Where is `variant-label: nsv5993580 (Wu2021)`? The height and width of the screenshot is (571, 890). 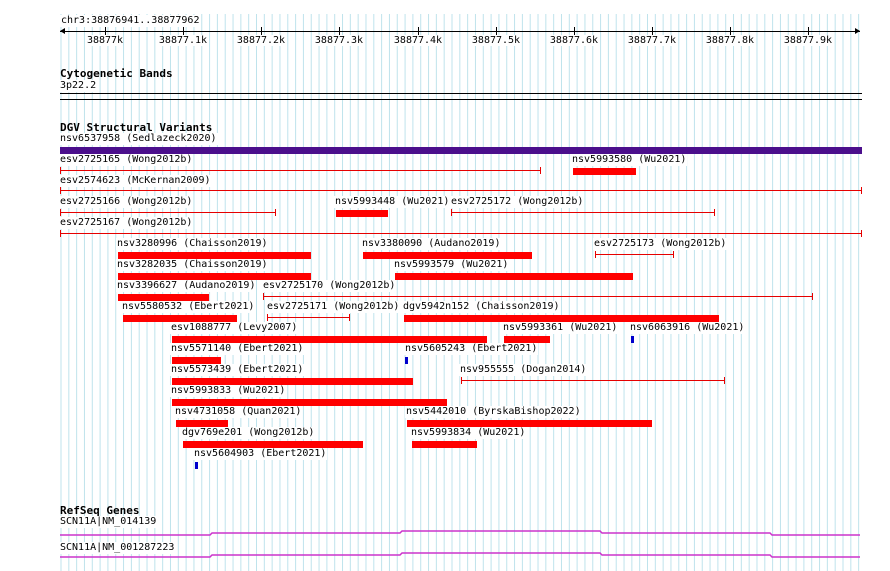 variant-label: nsv5993580 (Wu2021) is located at coordinates (629, 160).